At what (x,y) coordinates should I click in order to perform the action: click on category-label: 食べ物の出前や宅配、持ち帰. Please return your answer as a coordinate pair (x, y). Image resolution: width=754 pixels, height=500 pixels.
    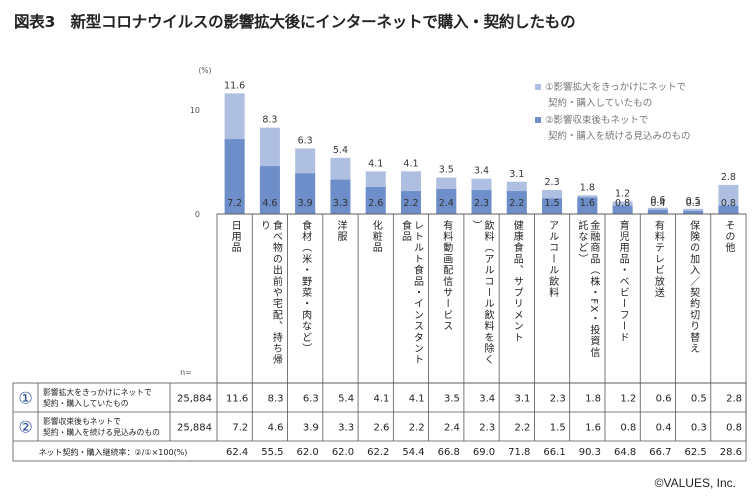
    Looking at the image, I should click on (276, 292).